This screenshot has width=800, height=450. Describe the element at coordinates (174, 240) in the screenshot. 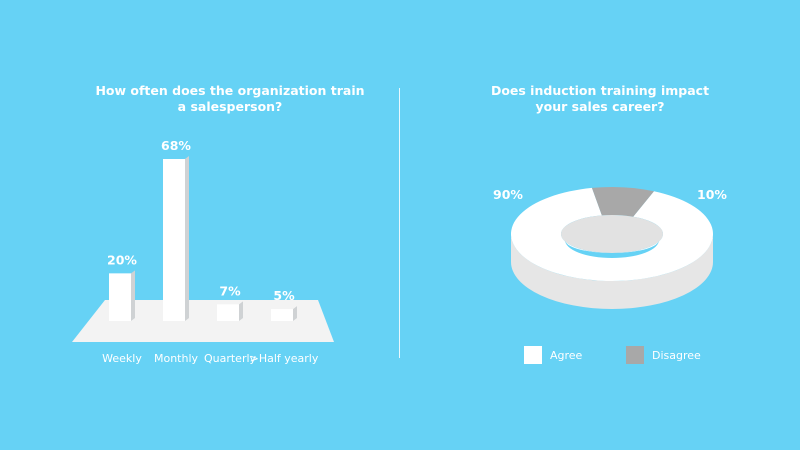

I see `bar-monthly` at that location.